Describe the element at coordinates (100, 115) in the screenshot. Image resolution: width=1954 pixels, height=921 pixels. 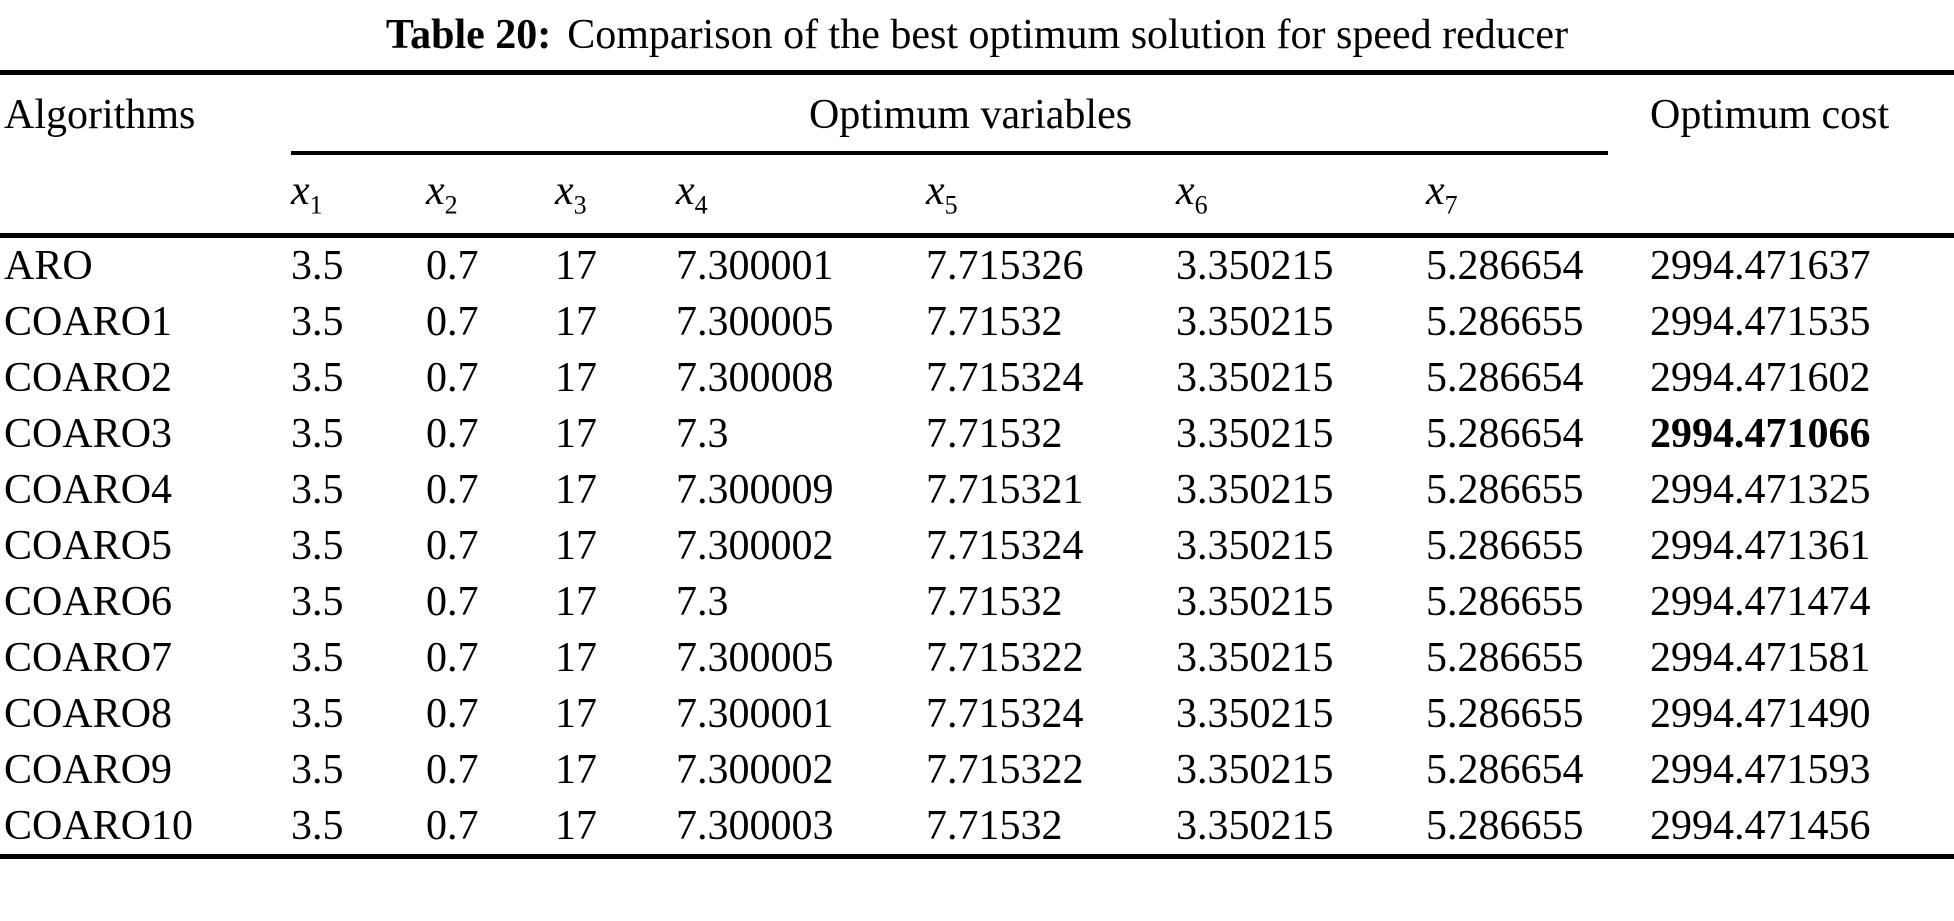
I see `algorithms-column-header: Algorithms` at that location.